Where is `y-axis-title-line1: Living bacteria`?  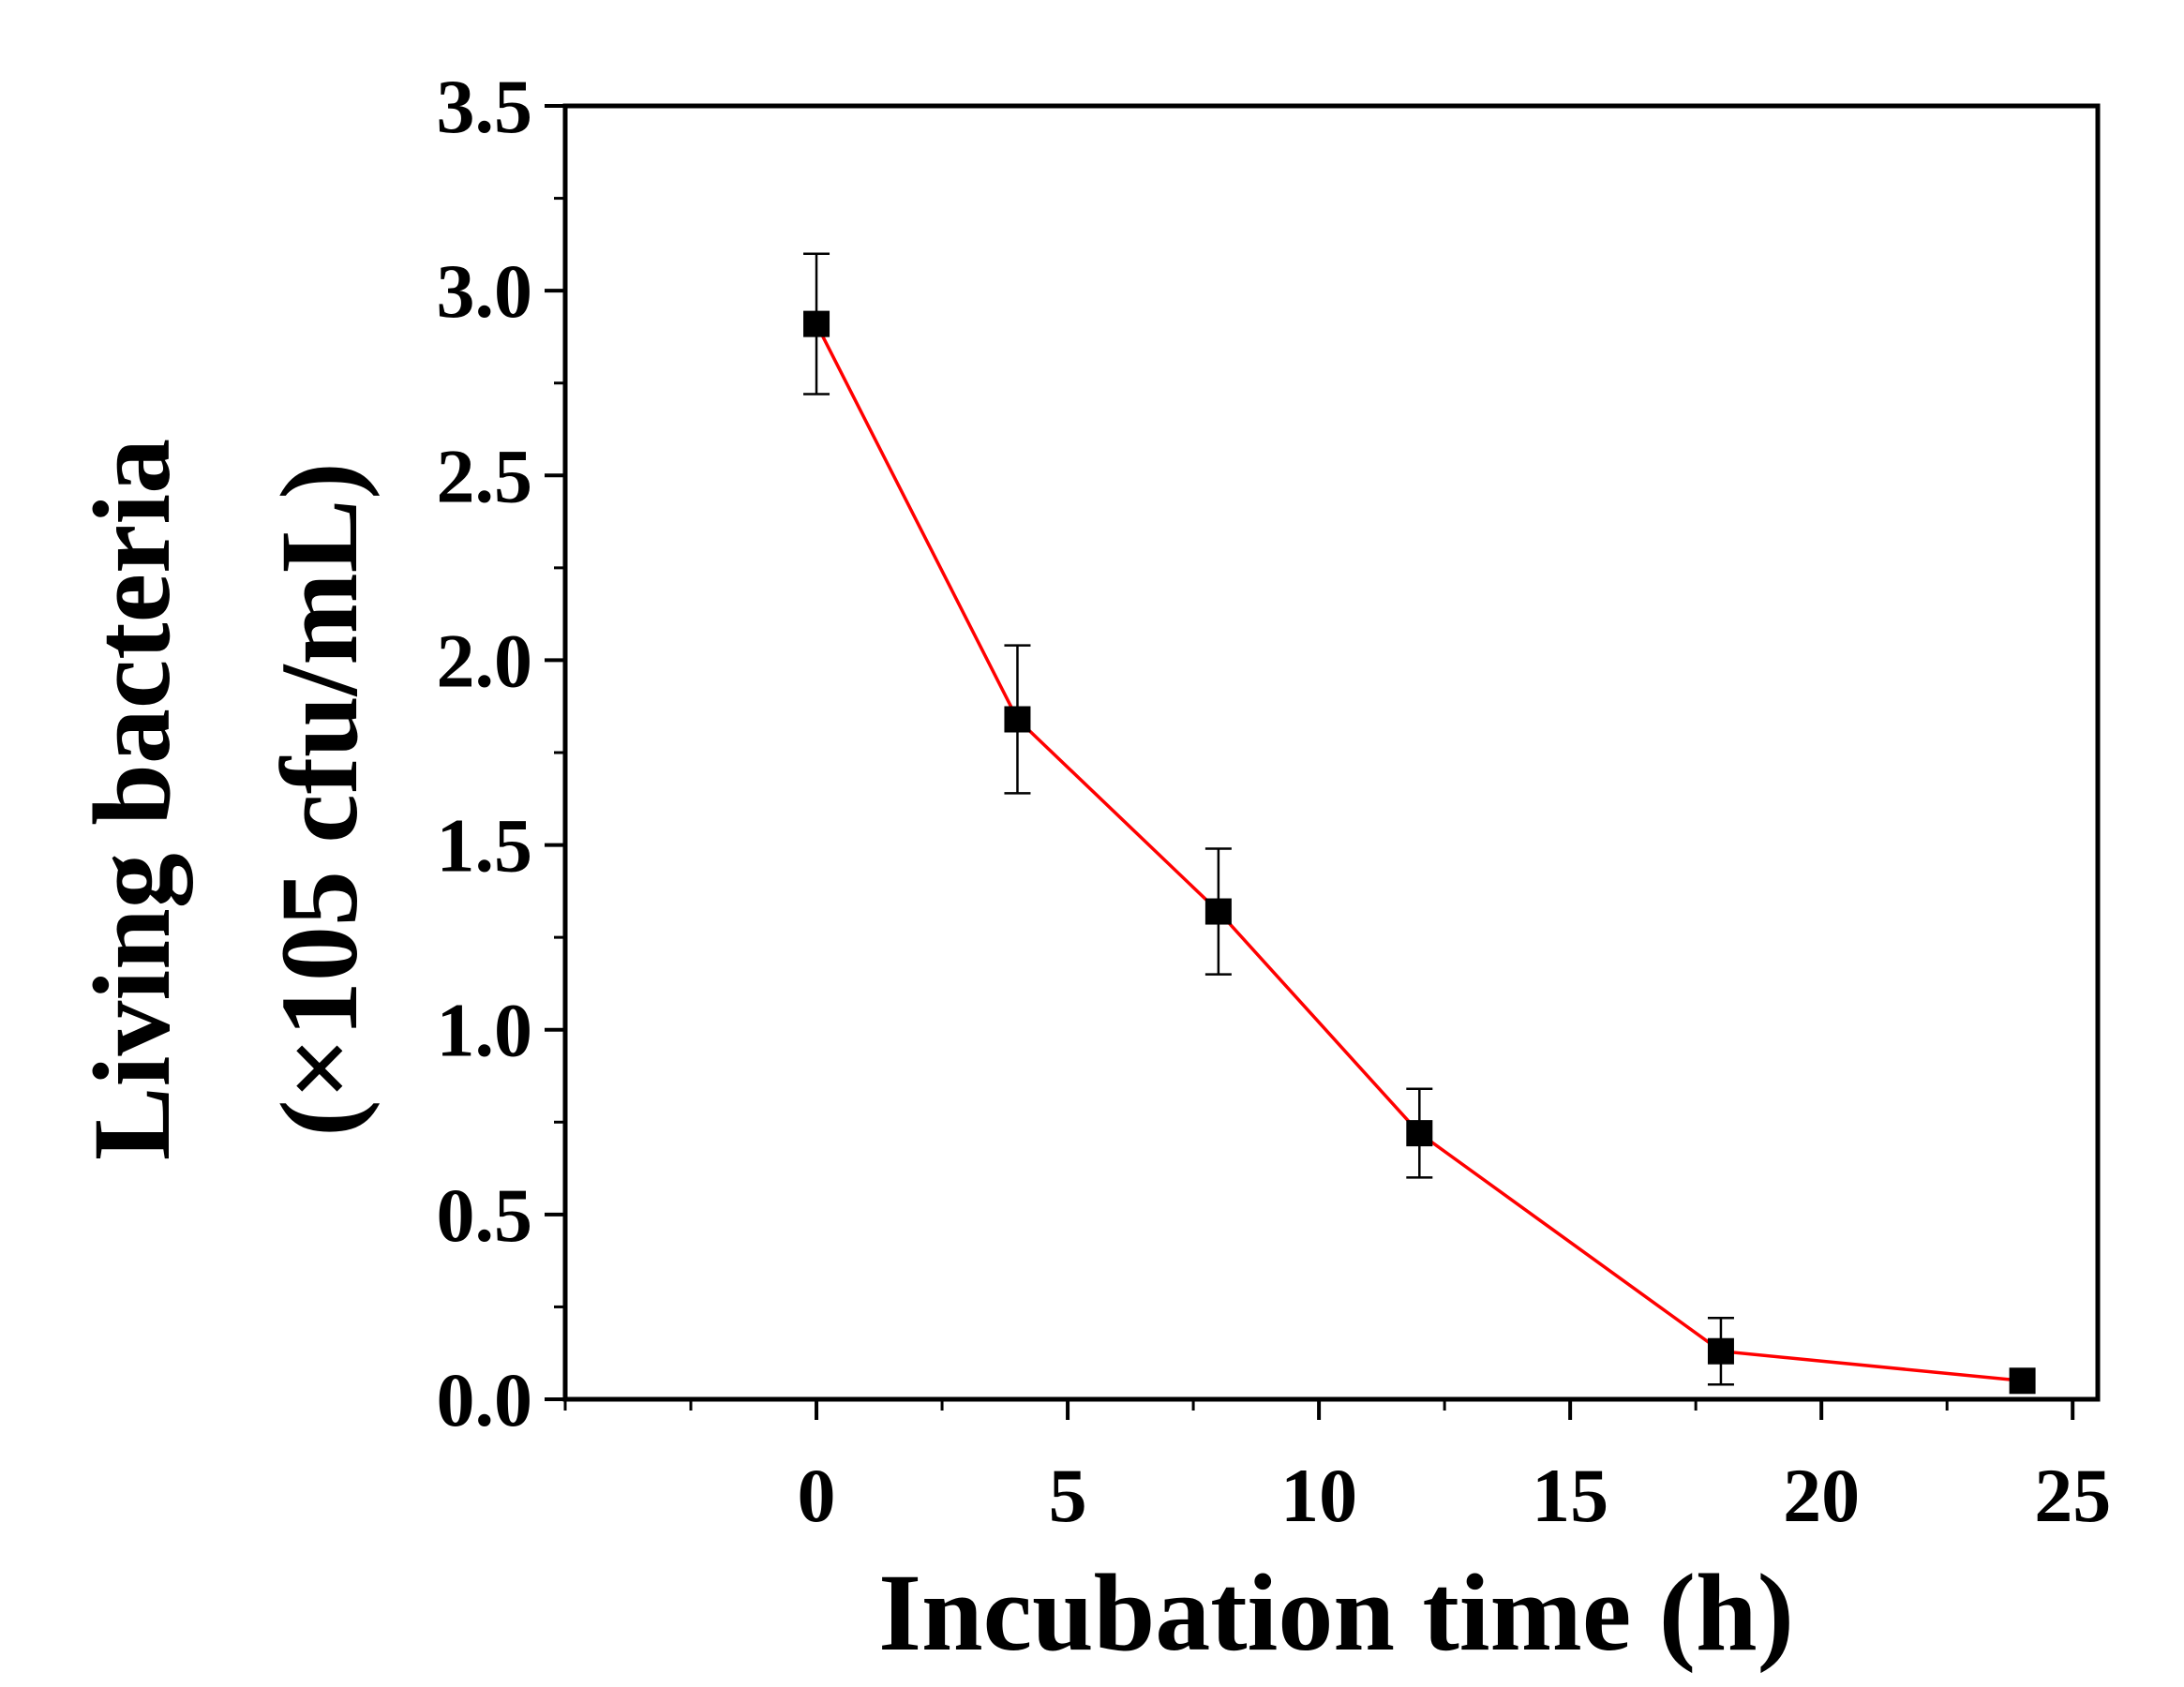 y-axis-title-line1: Living bacteria is located at coordinates (131, 799).